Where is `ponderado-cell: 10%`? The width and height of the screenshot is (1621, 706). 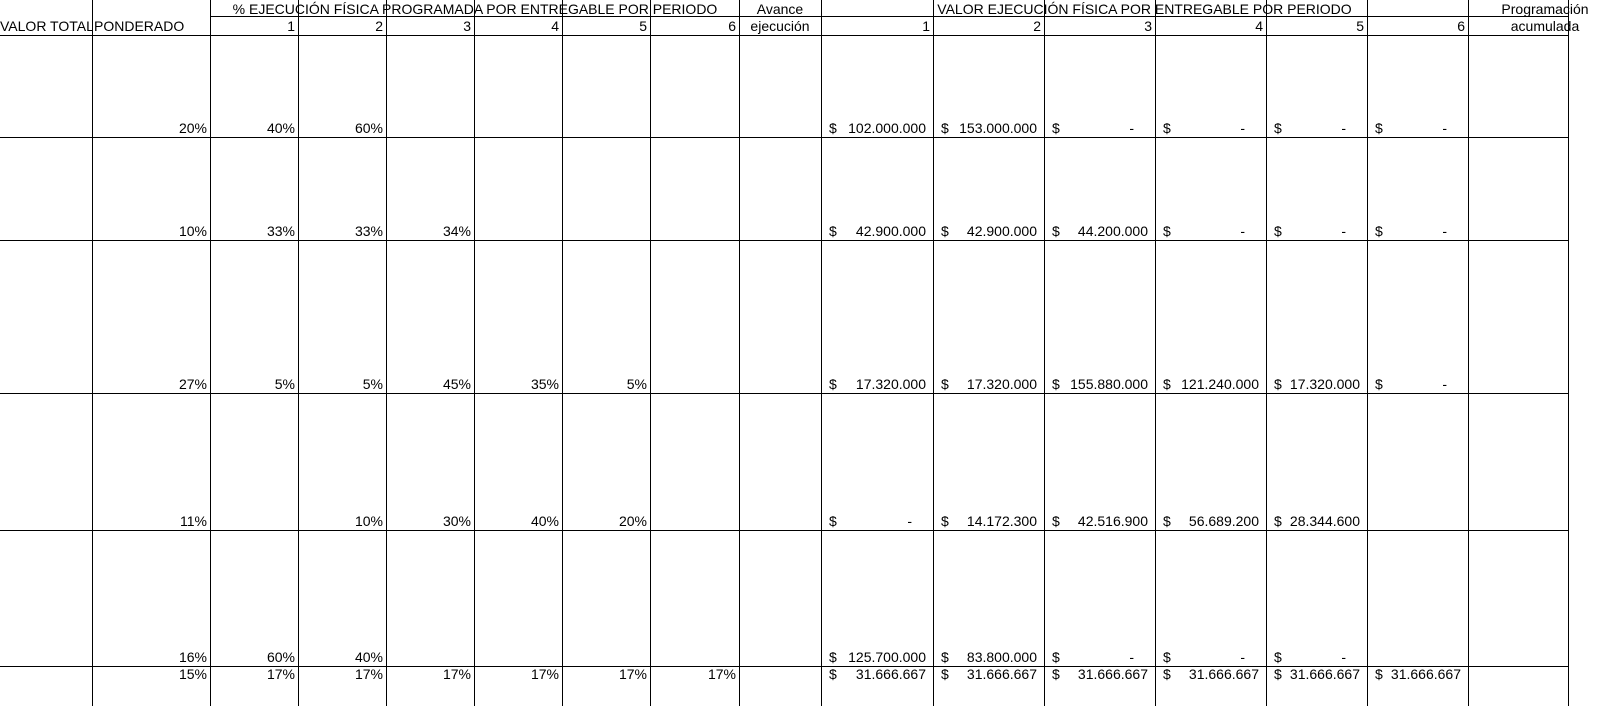 ponderado-cell: 10% is located at coordinates (192, 231).